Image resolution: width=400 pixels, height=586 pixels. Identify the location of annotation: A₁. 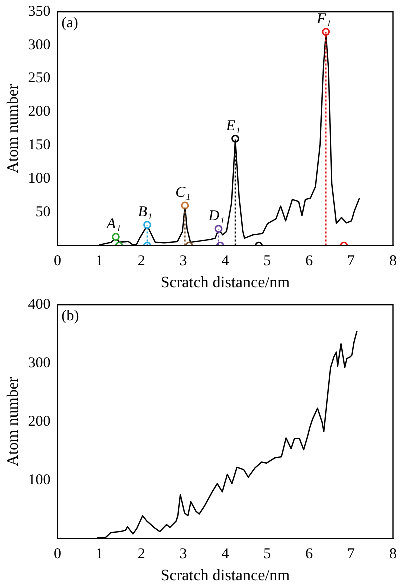
(114, 224).